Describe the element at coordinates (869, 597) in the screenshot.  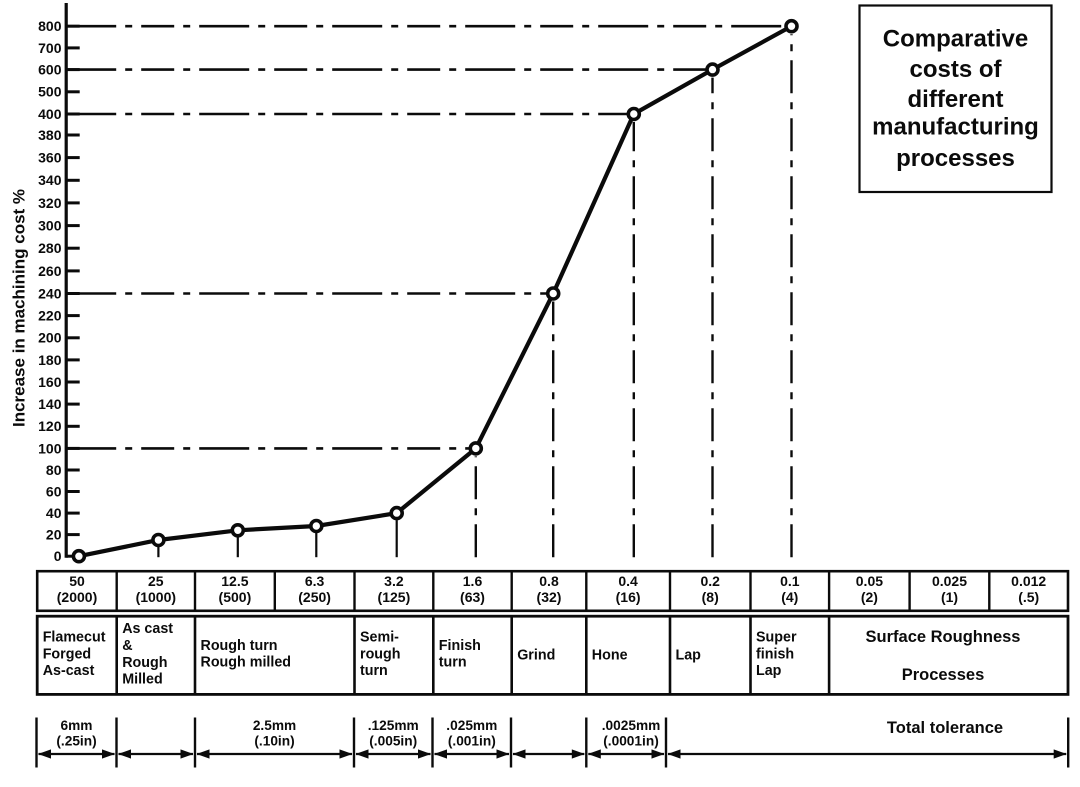
I see `svg-text: (2)` at that location.